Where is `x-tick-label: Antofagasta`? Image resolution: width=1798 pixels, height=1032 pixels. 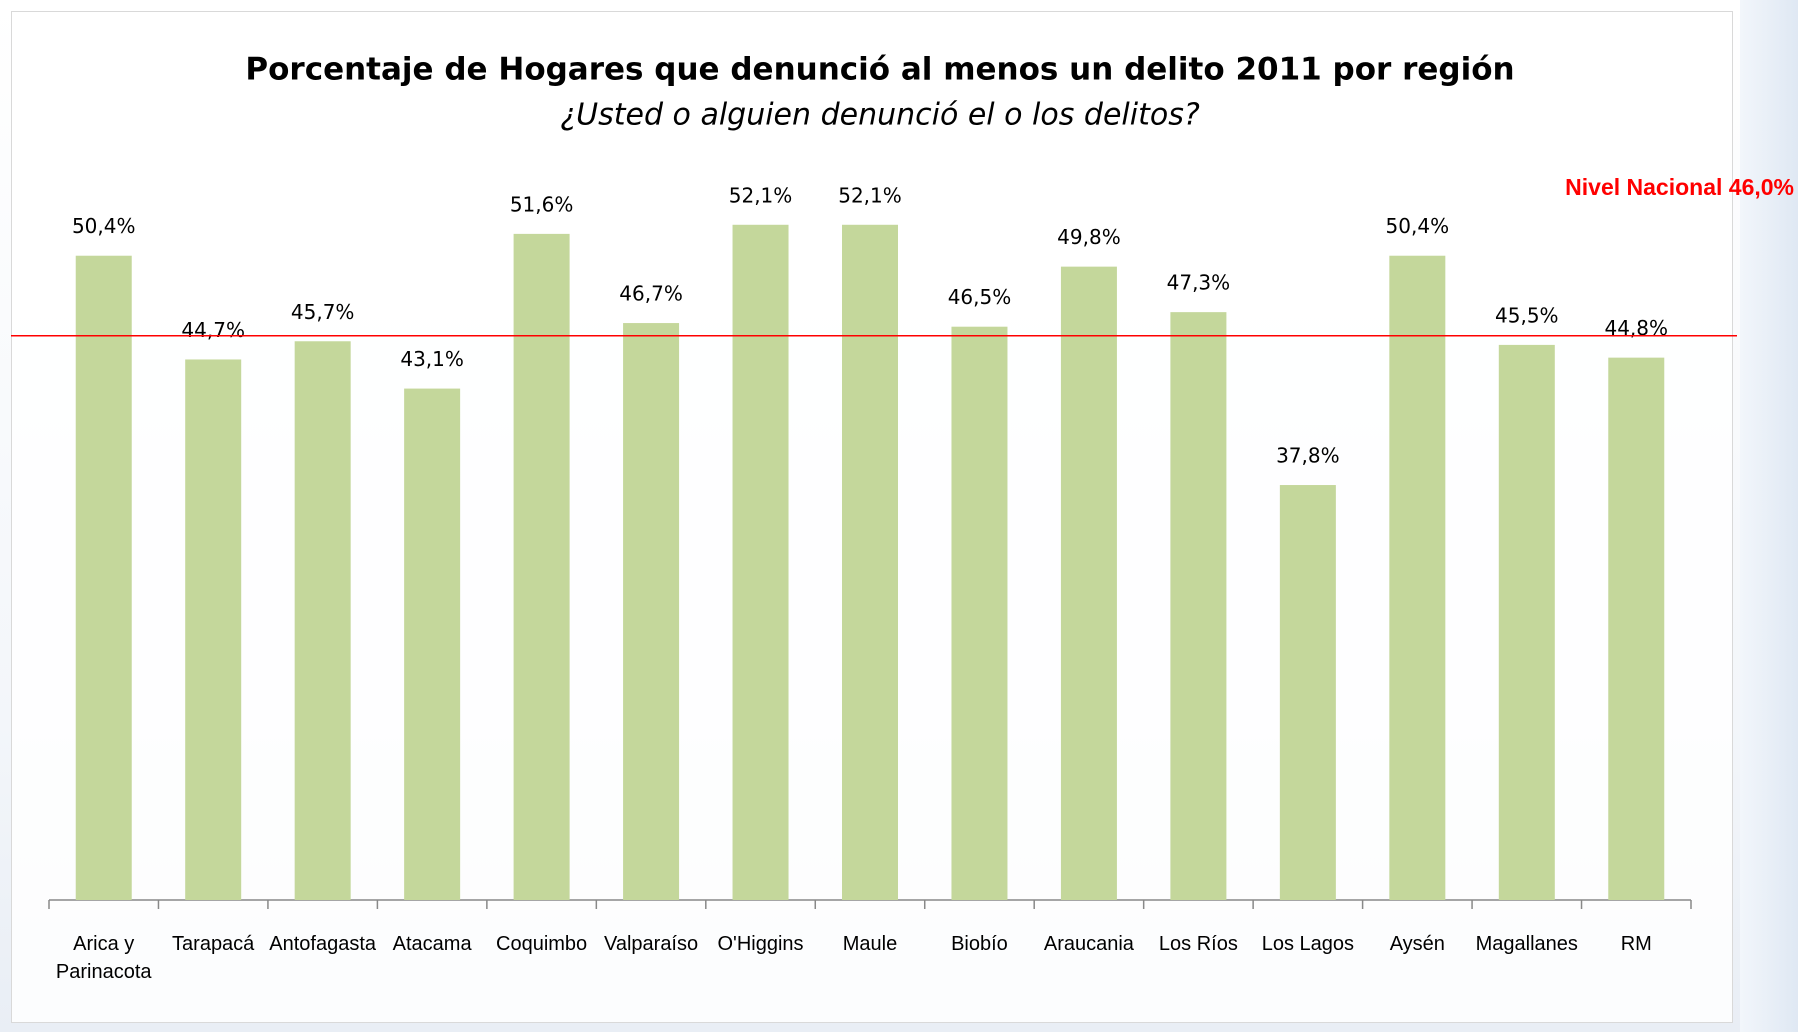 x-tick-label: Antofagasta is located at coordinates (323, 944).